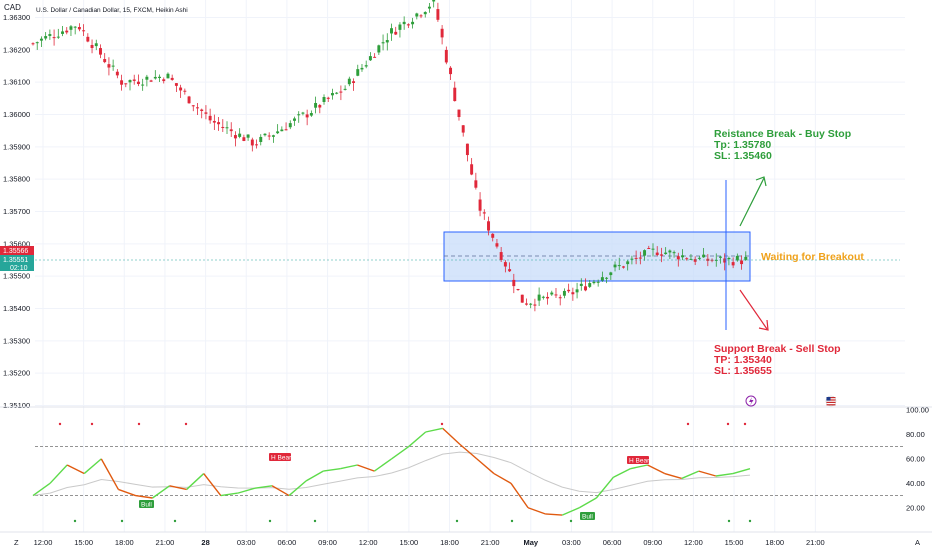 The height and width of the screenshot is (550, 932). Describe the element at coordinates (742, 145) in the screenshot. I see `resistance-tp: Tp: 1.35780` at that location.